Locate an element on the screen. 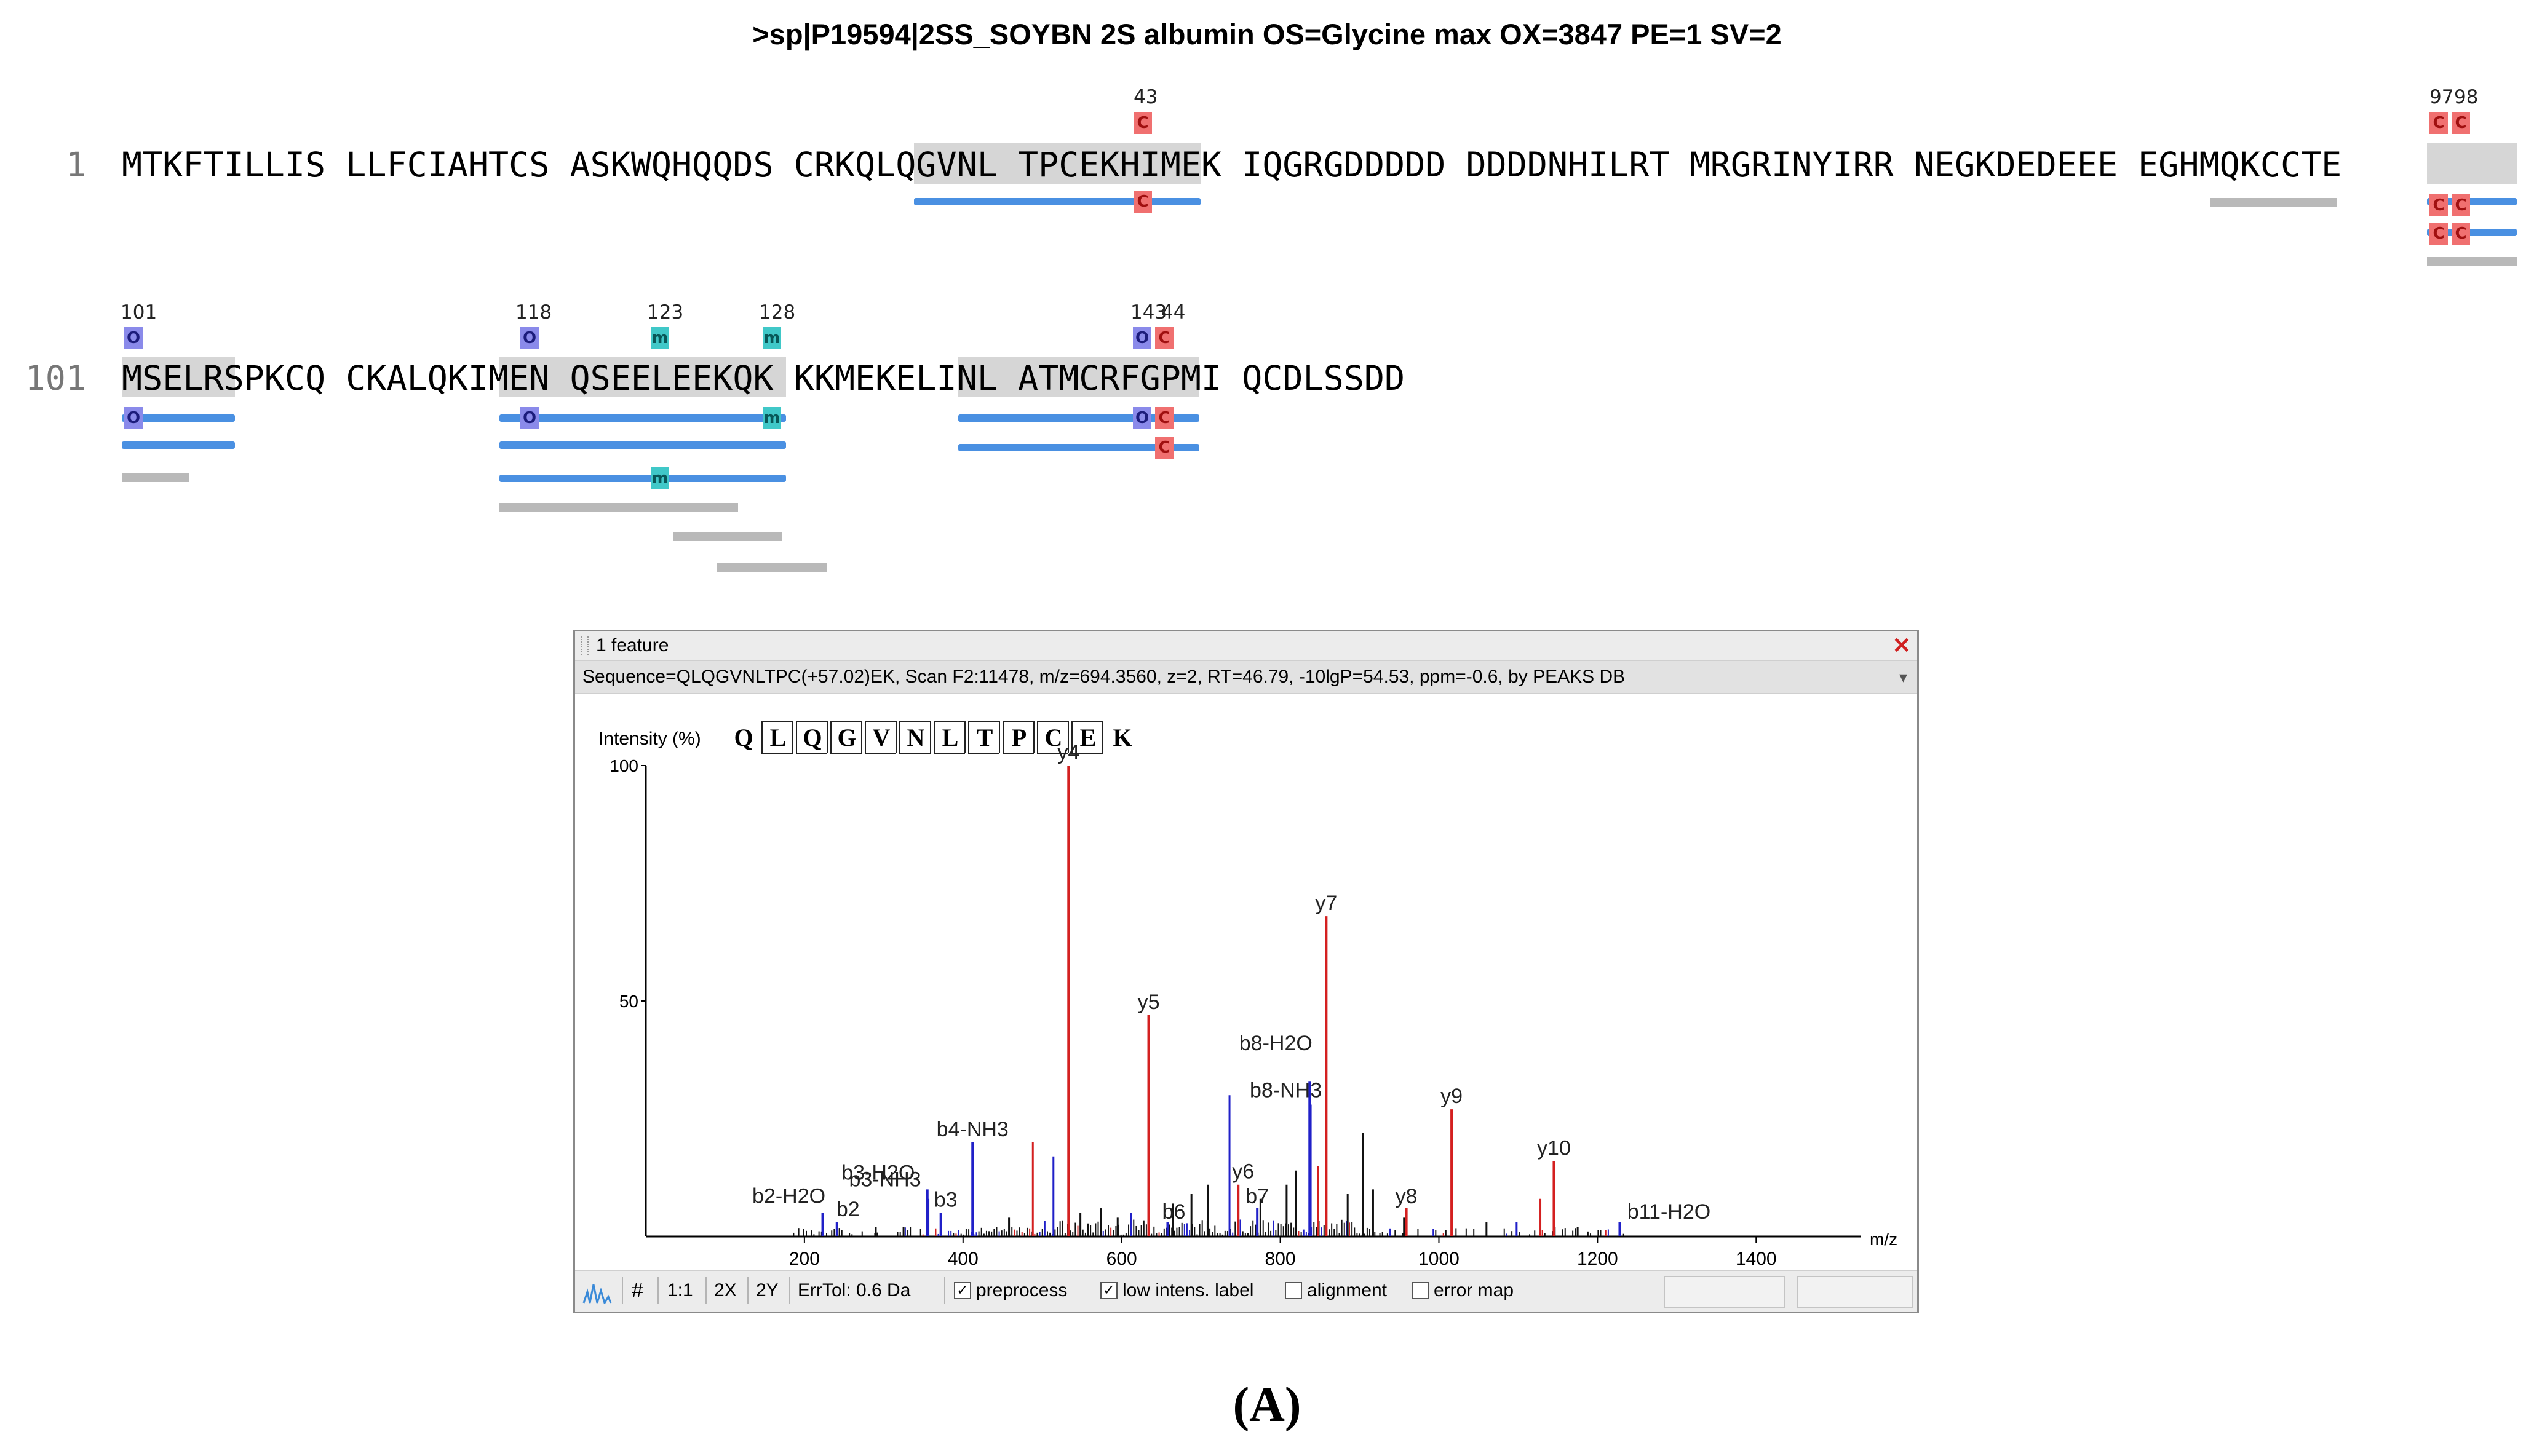  y-tick-label: 100 is located at coordinates (624, 765).